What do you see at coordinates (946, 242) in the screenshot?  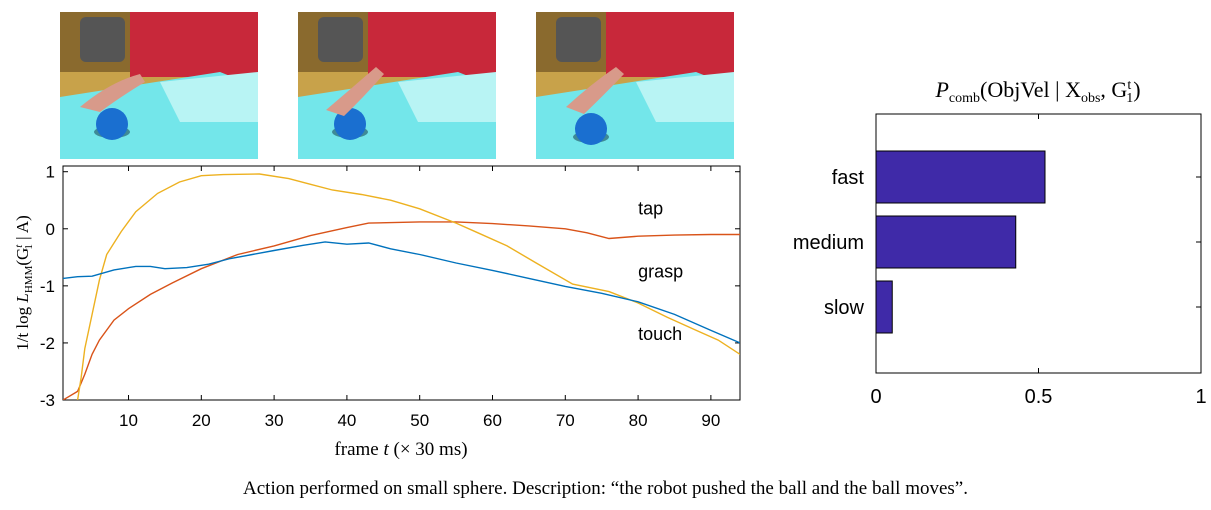 I see `bar-medium` at bounding box center [946, 242].